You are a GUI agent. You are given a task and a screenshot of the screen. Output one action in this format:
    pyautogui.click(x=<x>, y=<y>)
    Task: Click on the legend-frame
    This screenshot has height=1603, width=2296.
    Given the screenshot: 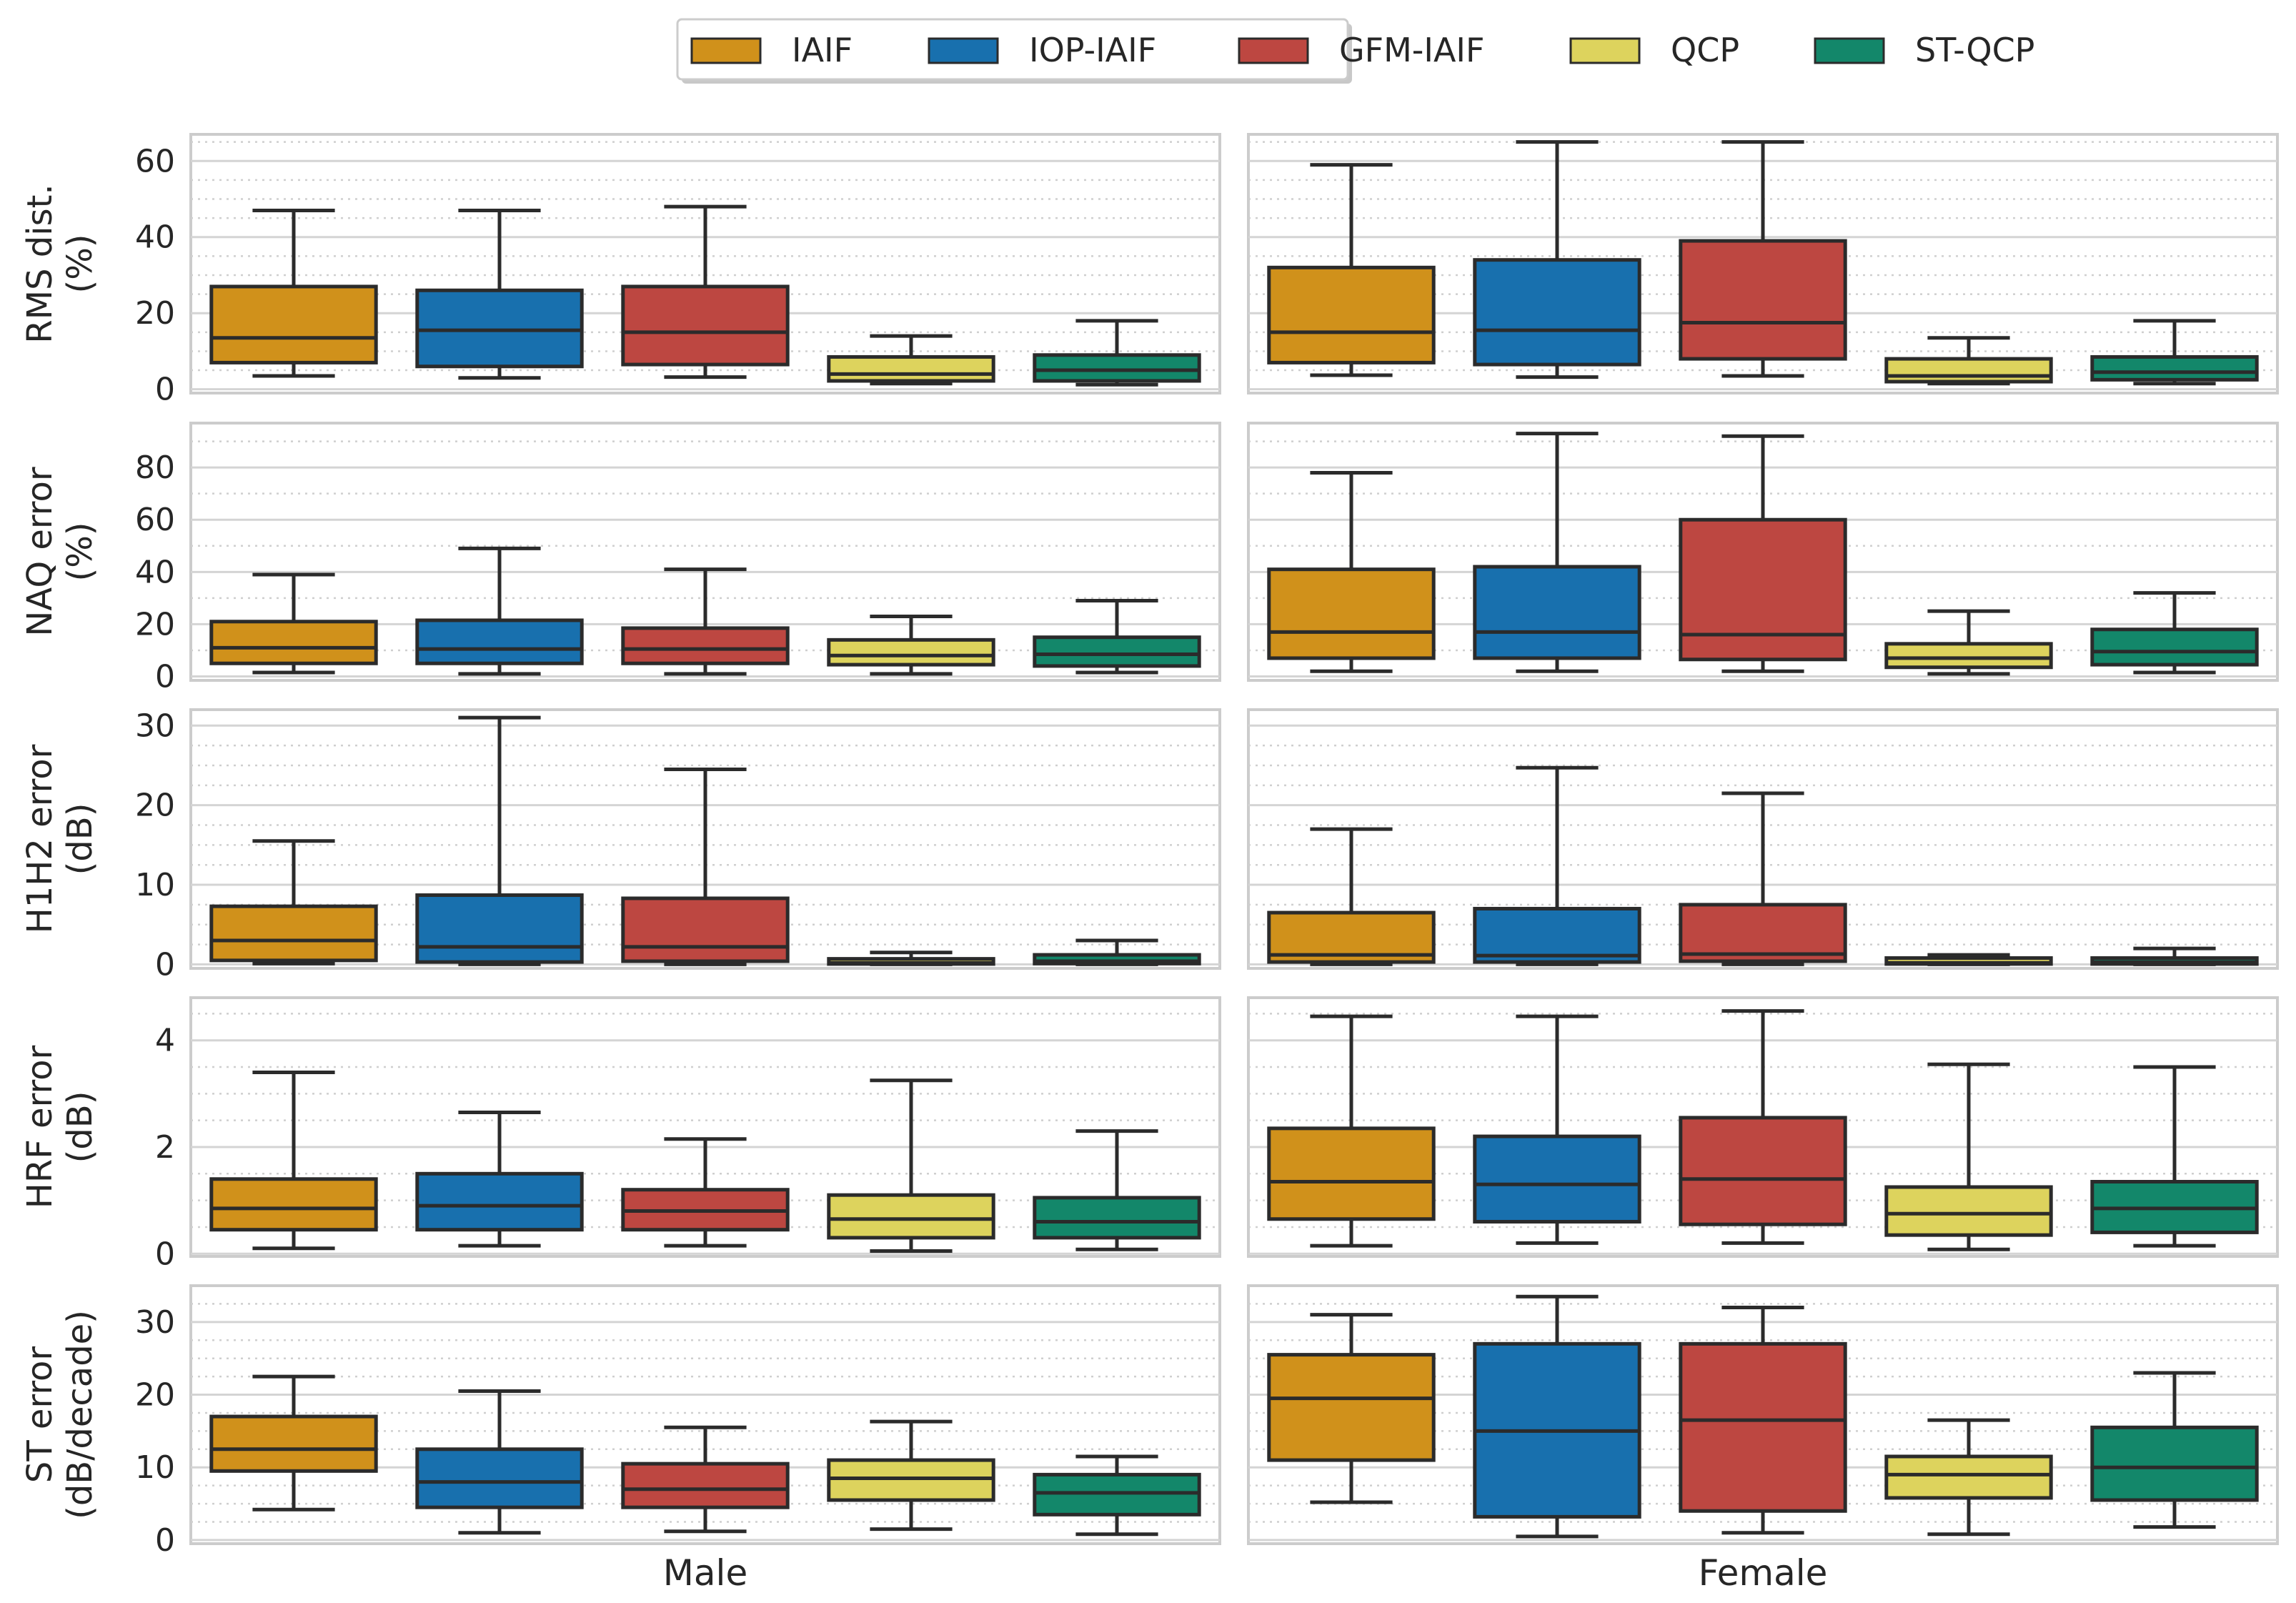 What is the action you would take?
    pyautogui.click(x=1013, y=49)
    